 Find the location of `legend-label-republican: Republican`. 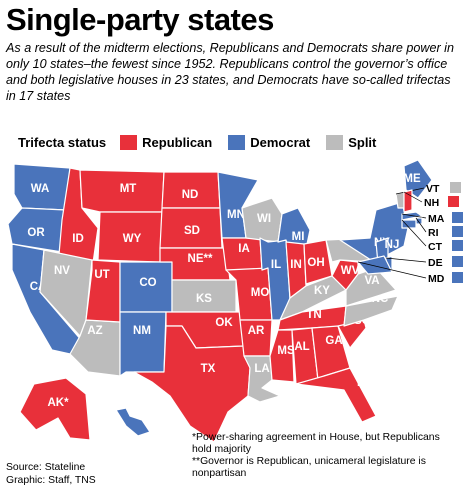

legend-label-republican: Republican is located at coordinates (177, 142).